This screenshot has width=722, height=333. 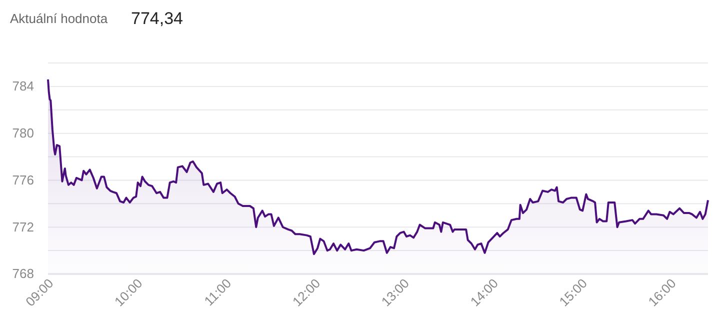 I want to click on chart-subtitle: 774,34, so click(x=157, y=18).